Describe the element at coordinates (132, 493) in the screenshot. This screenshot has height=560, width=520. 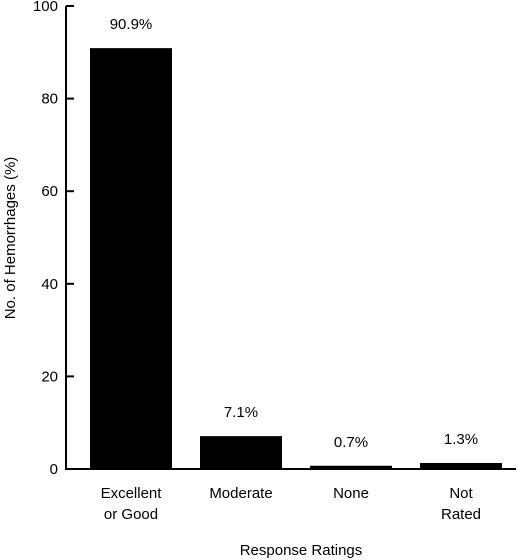
I see `x-tick-label-line: Excellent` at that location.